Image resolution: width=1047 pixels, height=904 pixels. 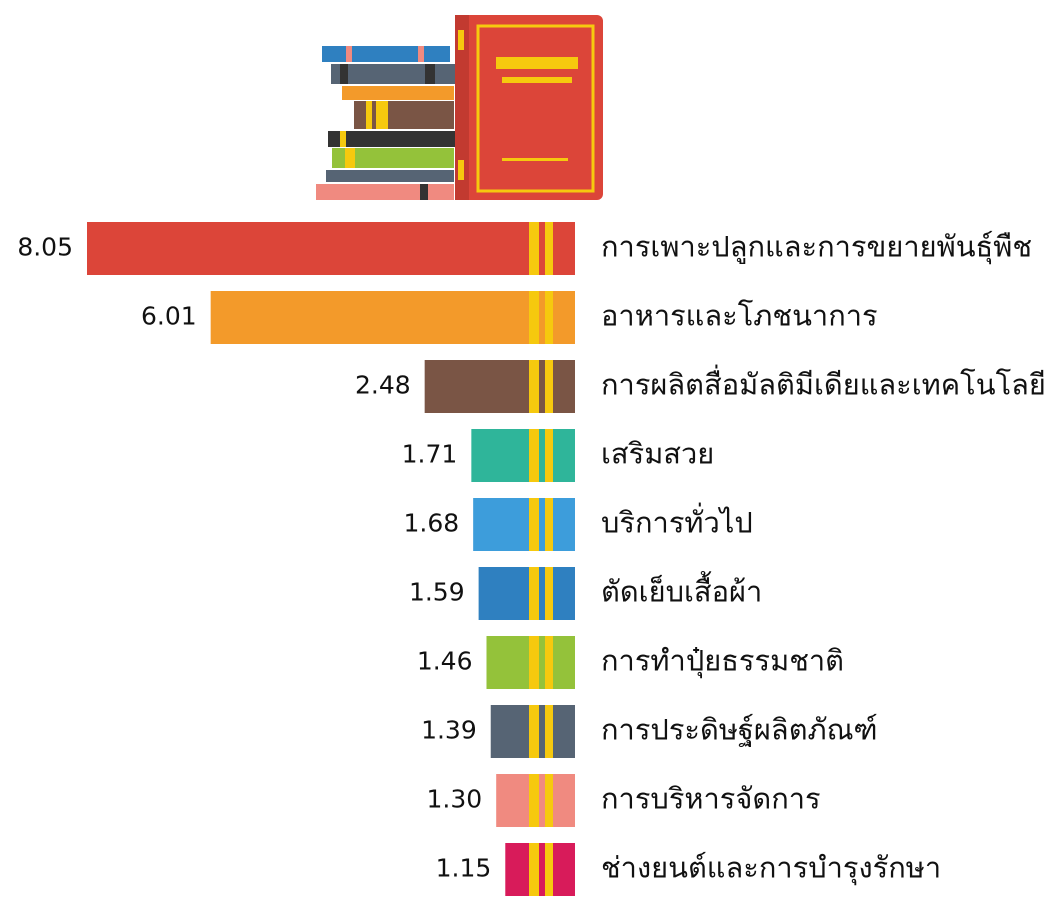 What do you see at coordinates (681, 590) in the screenshot?
I see `category-label: ตัดเย็บเสื้อผ้า` at bounding box center [681, 590].